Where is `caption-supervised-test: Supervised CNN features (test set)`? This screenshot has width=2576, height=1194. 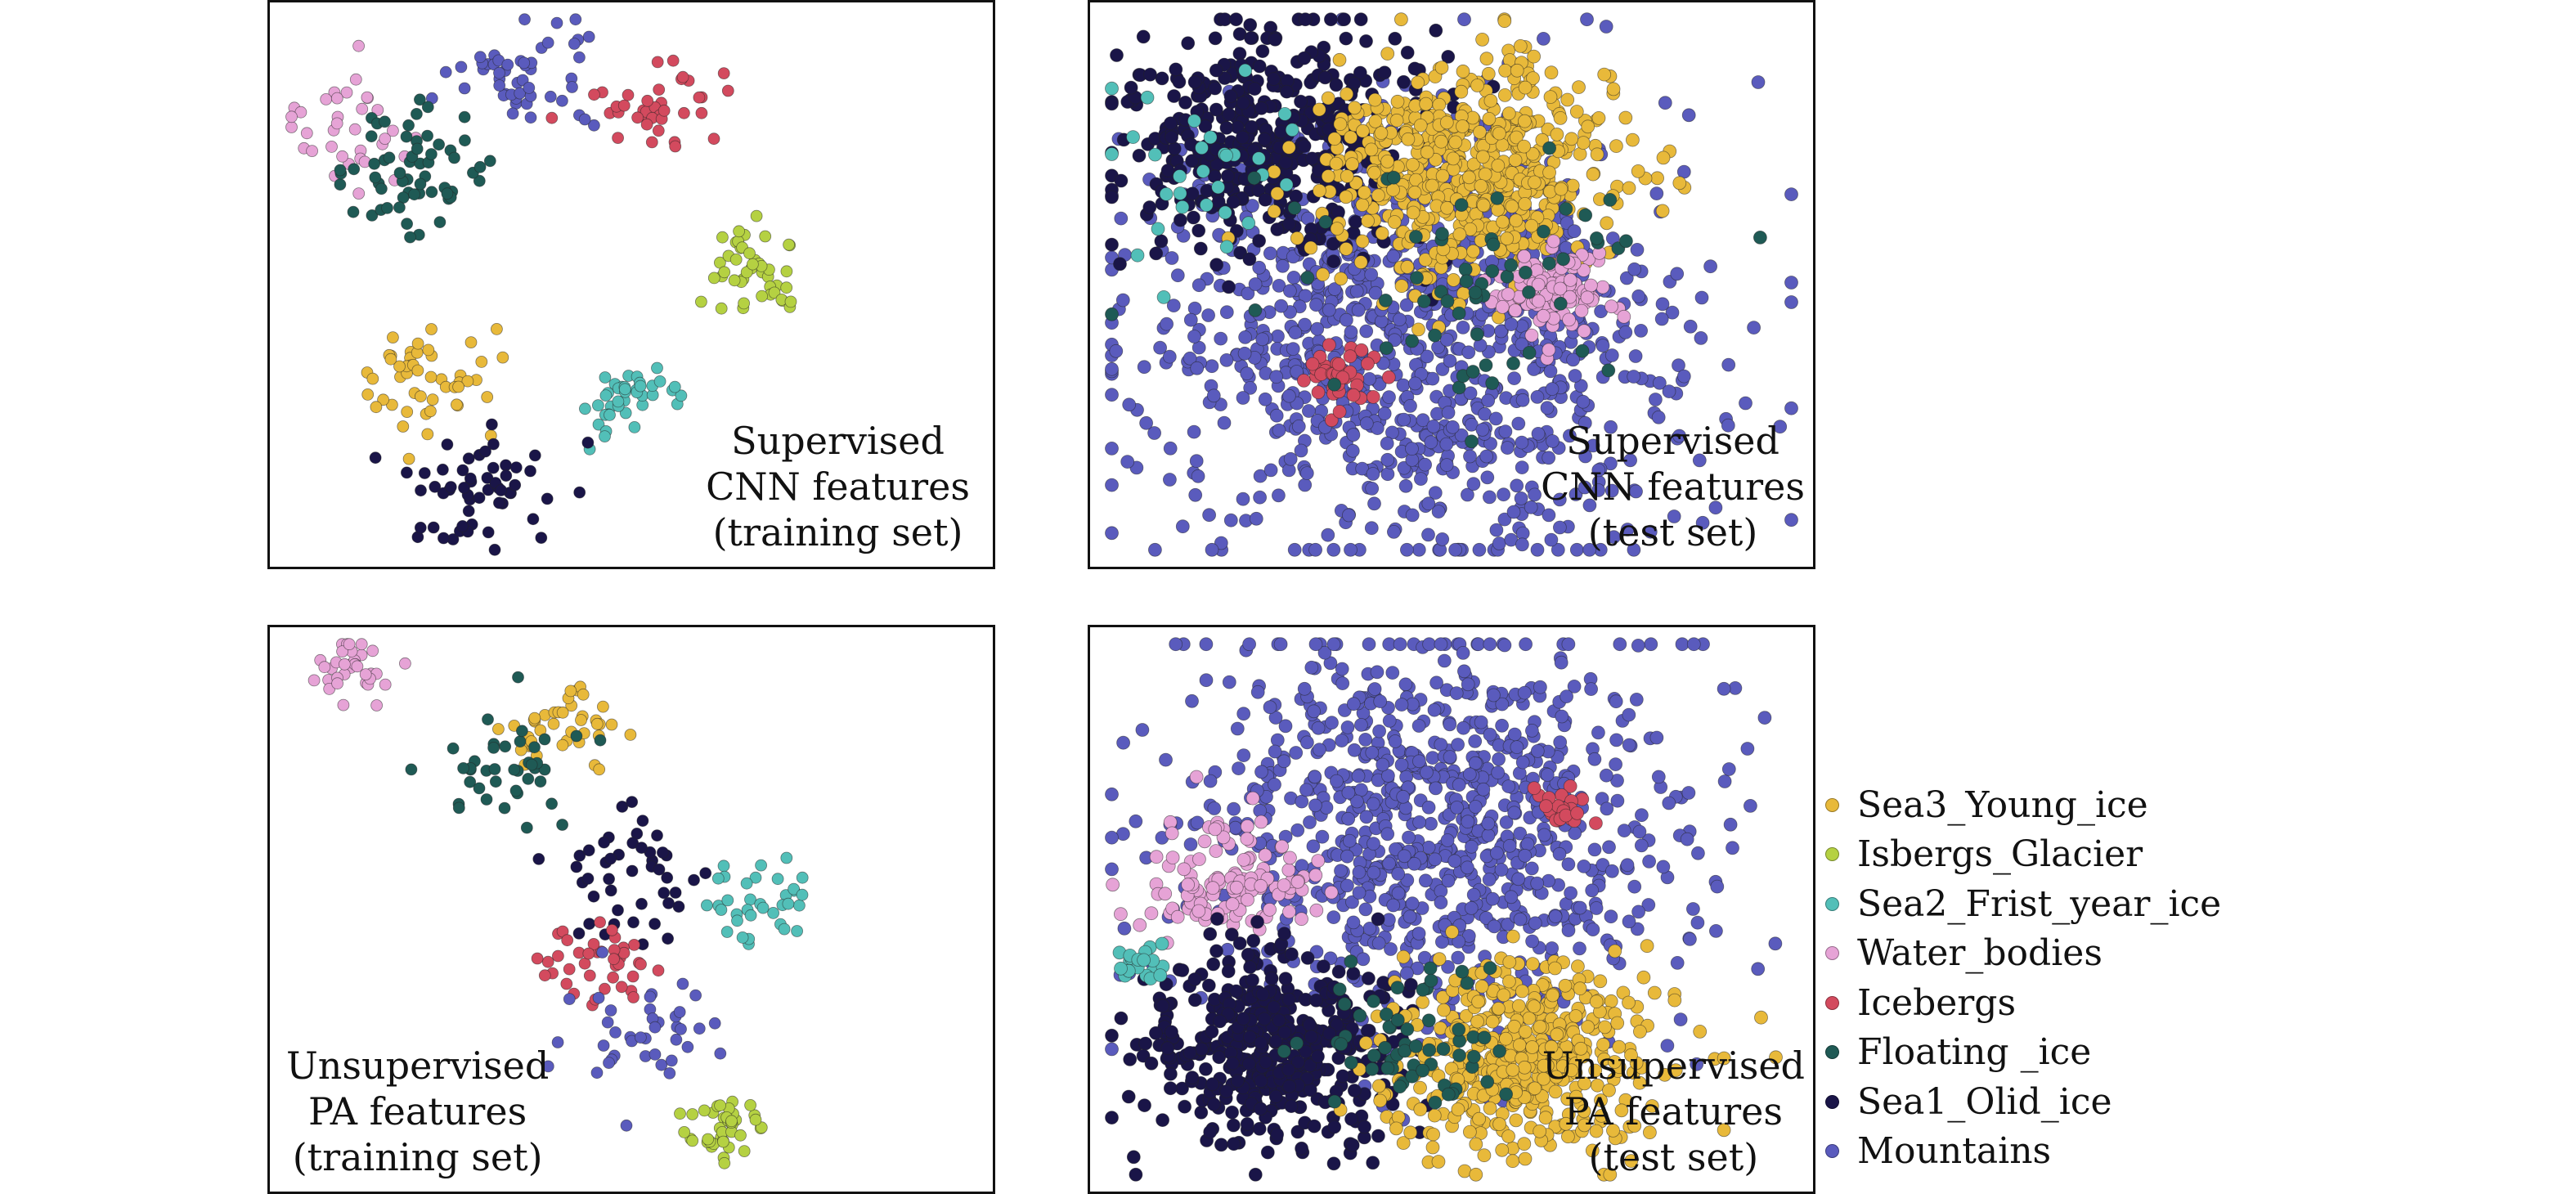
caption-supervised-test: Supervised CNN features (test set) is located at coordinates (1673, 486).